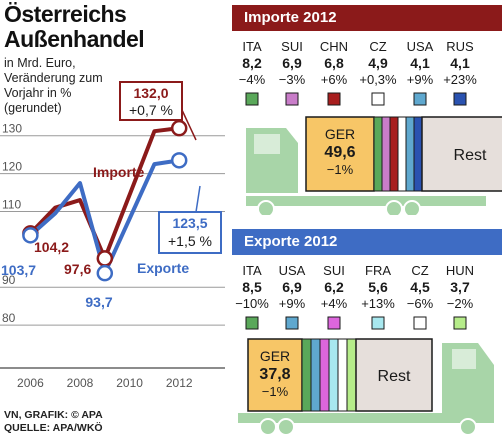 Image resolution: width=502 pixels, height=441 pixels. I want to click on importe-truck-icon, so click(366, 171).